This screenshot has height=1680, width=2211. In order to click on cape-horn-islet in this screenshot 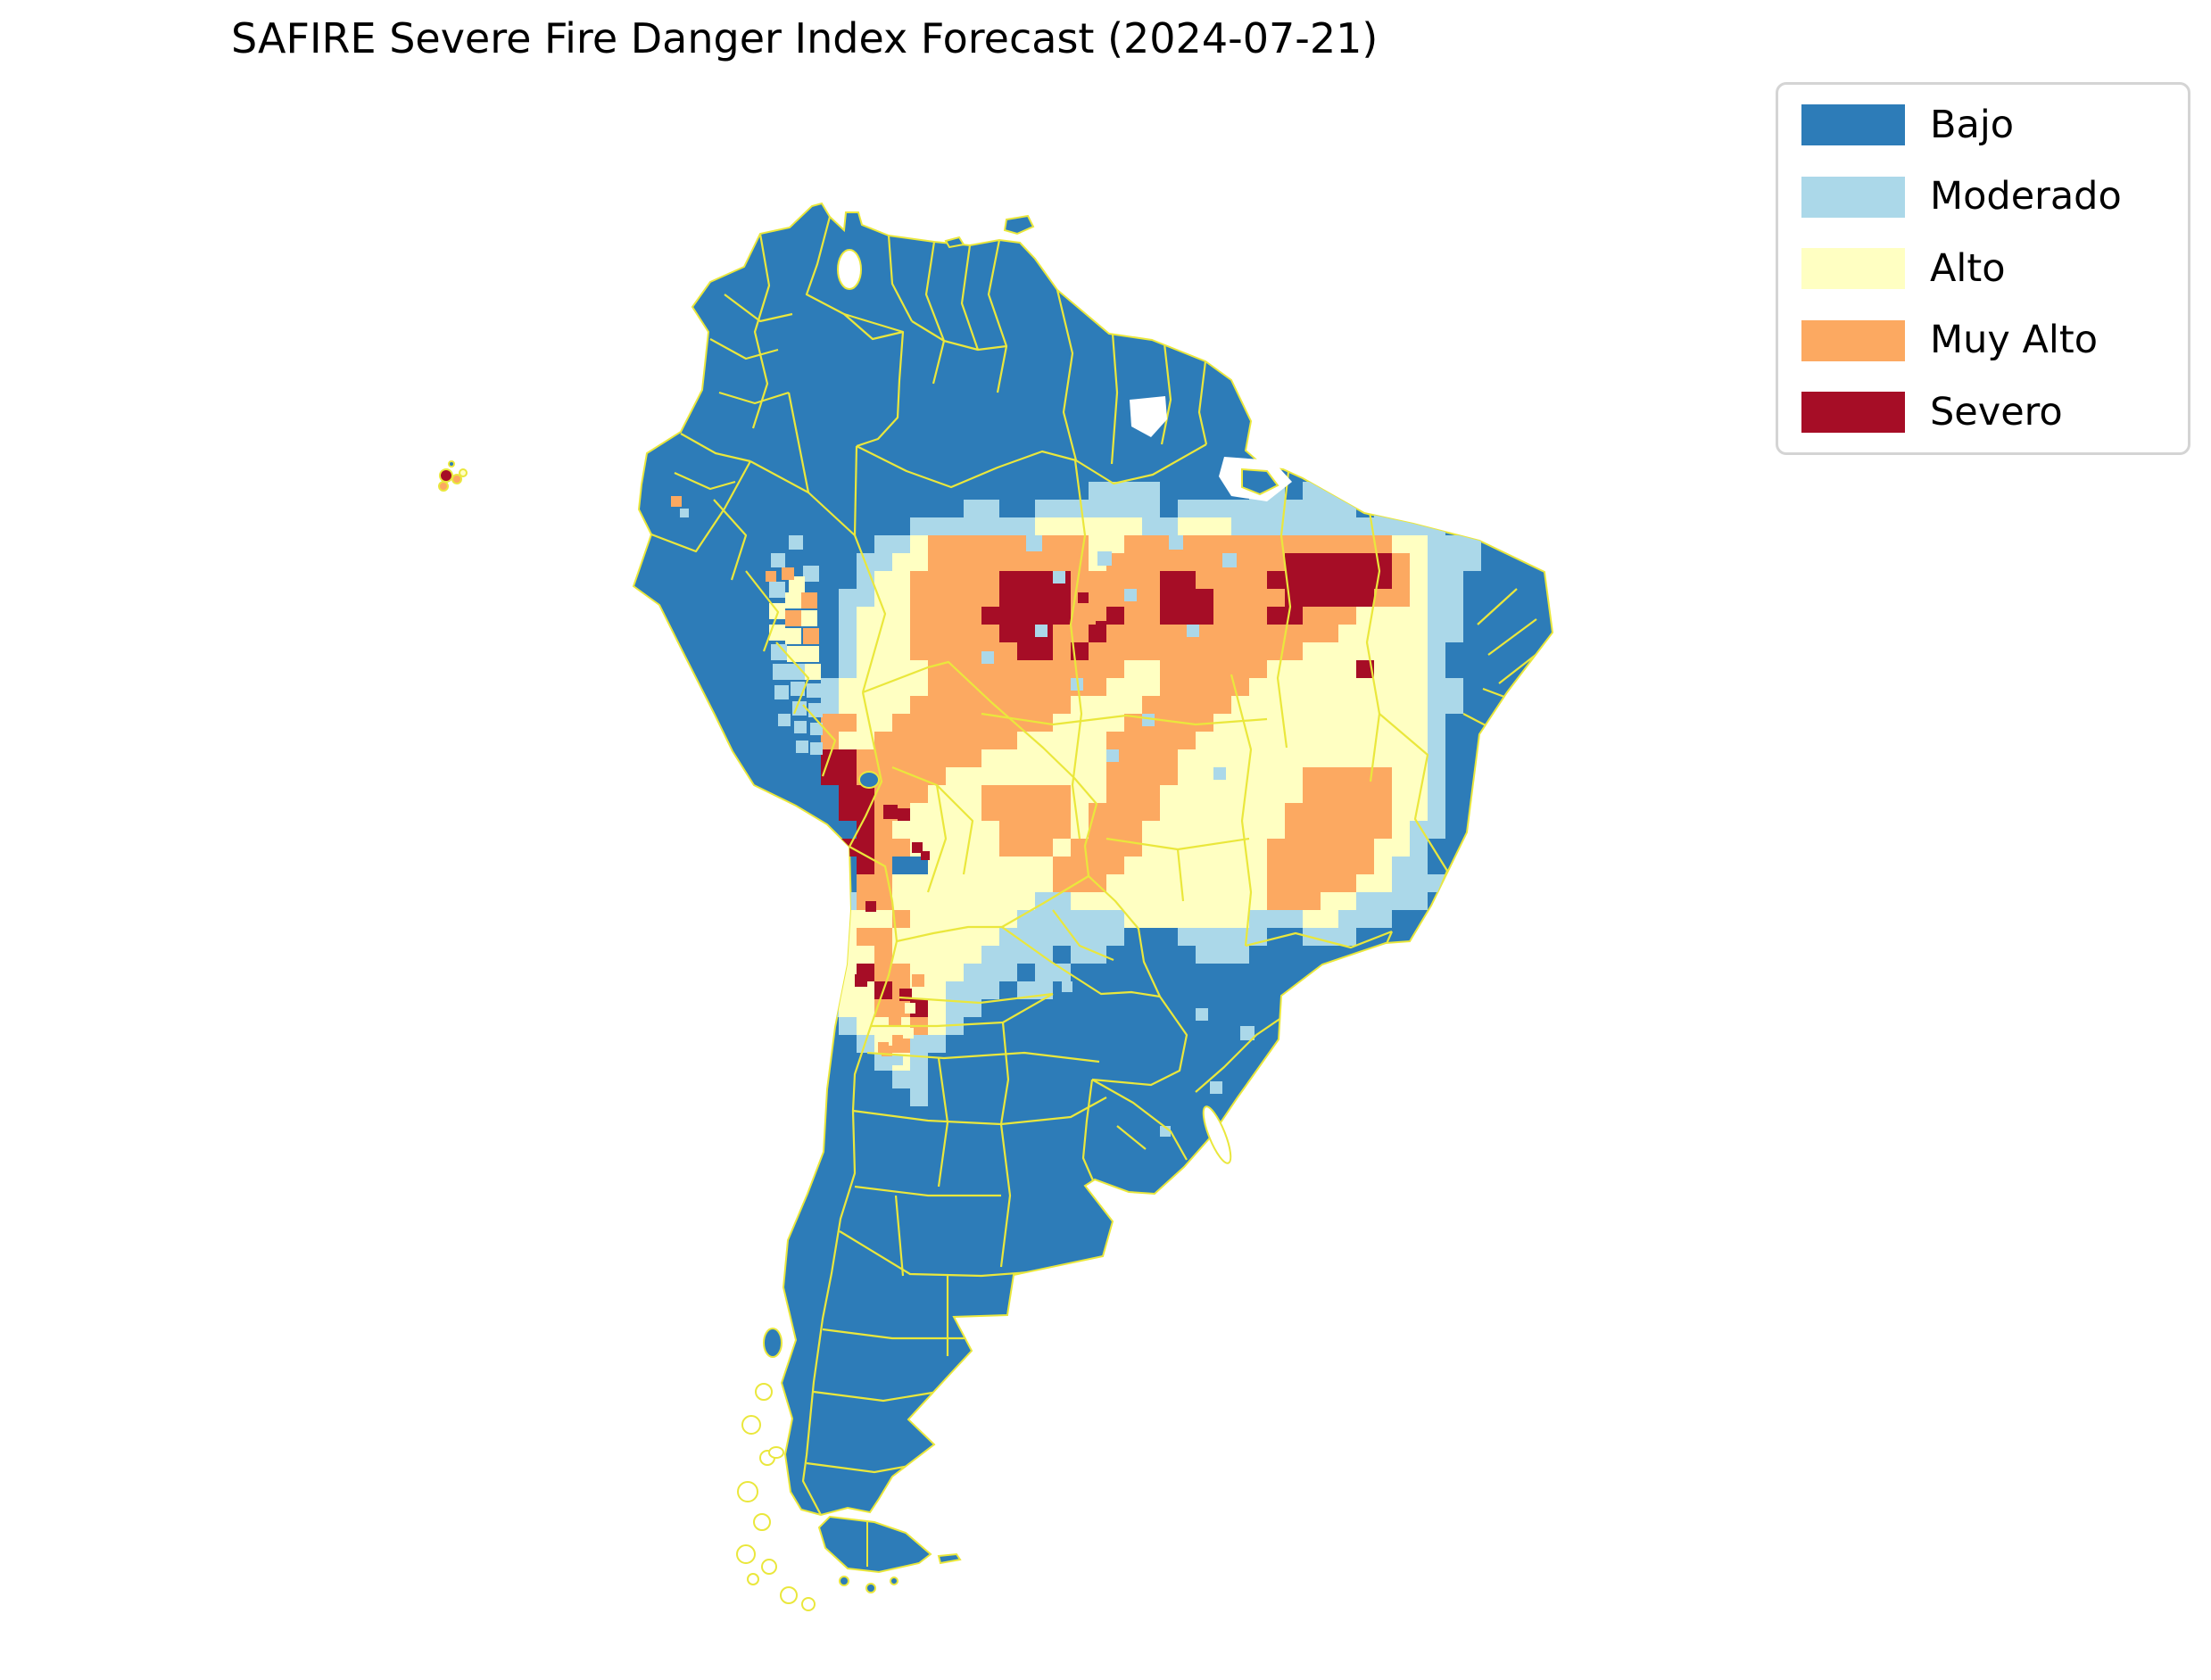, I will do `click(870, 1588)`.